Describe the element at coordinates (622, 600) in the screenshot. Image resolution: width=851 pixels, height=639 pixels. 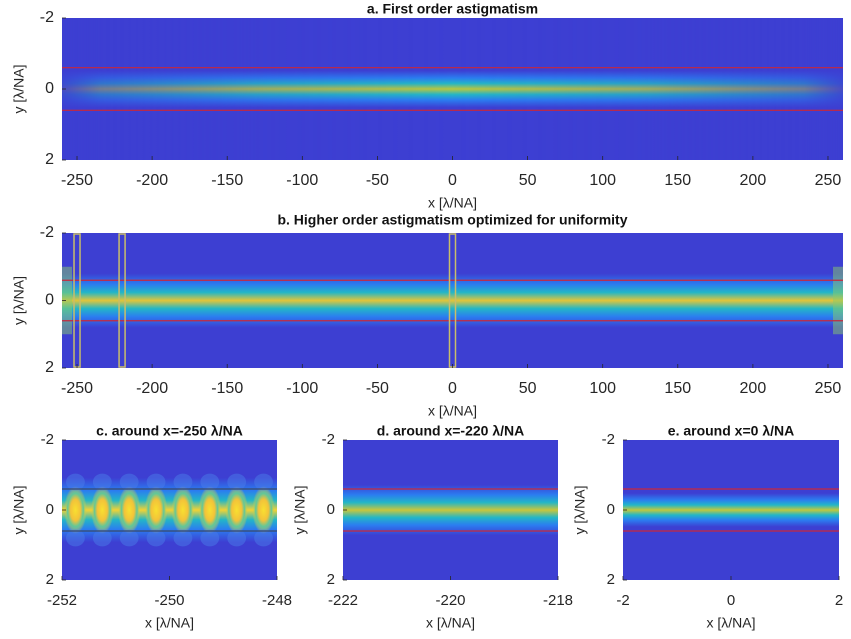
I see `x-tick-label: -2` at that location.